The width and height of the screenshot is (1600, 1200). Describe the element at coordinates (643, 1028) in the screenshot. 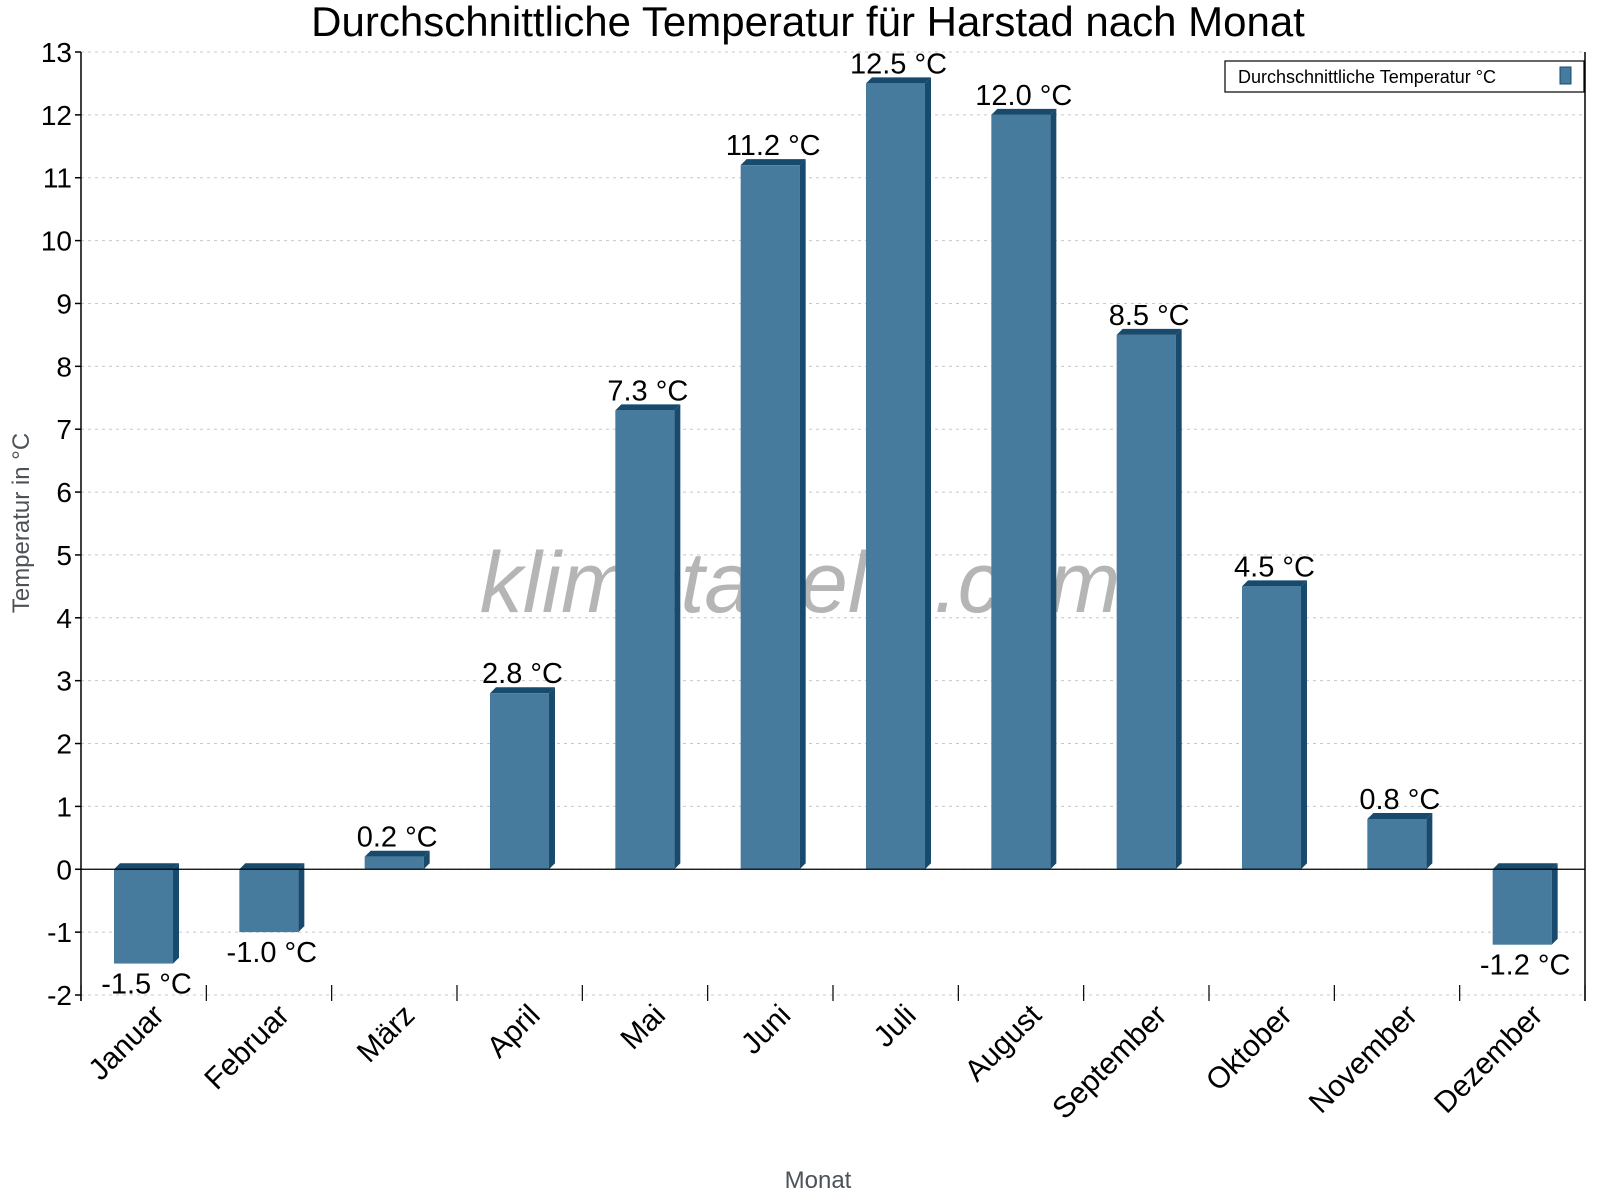

I see `x-tick-label: Mai` at that location.